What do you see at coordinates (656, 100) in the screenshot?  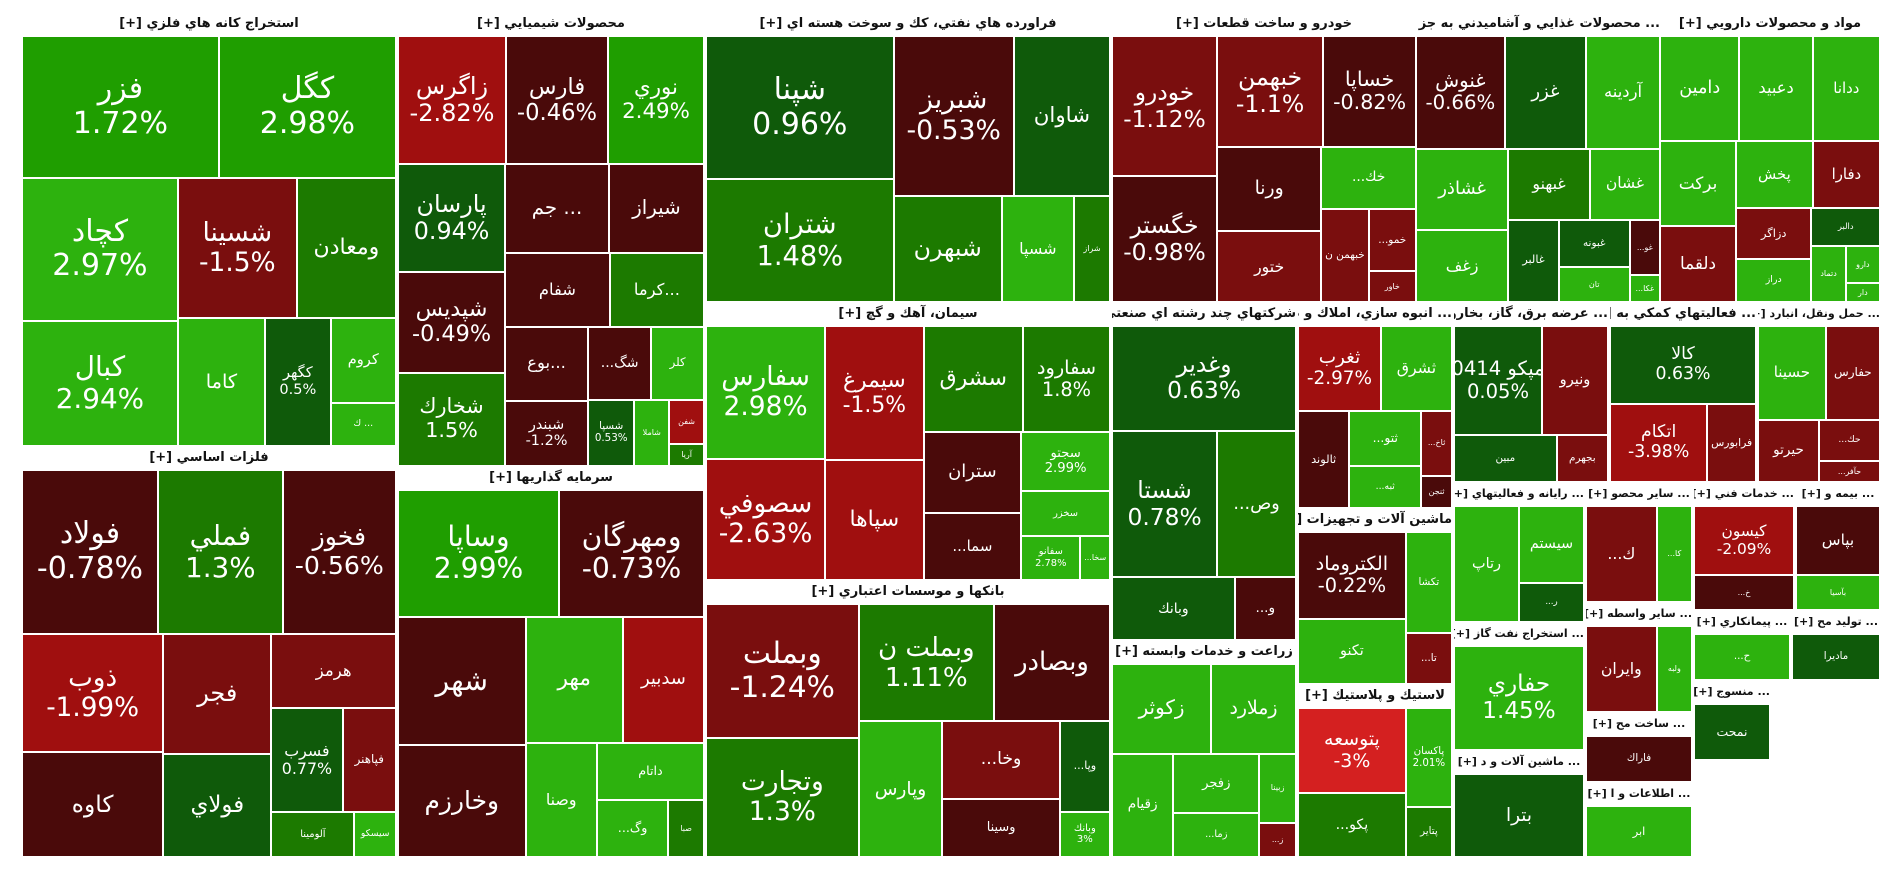 I see `symbol-tile: نوري 2.49%` at bounding box center [656, 100].